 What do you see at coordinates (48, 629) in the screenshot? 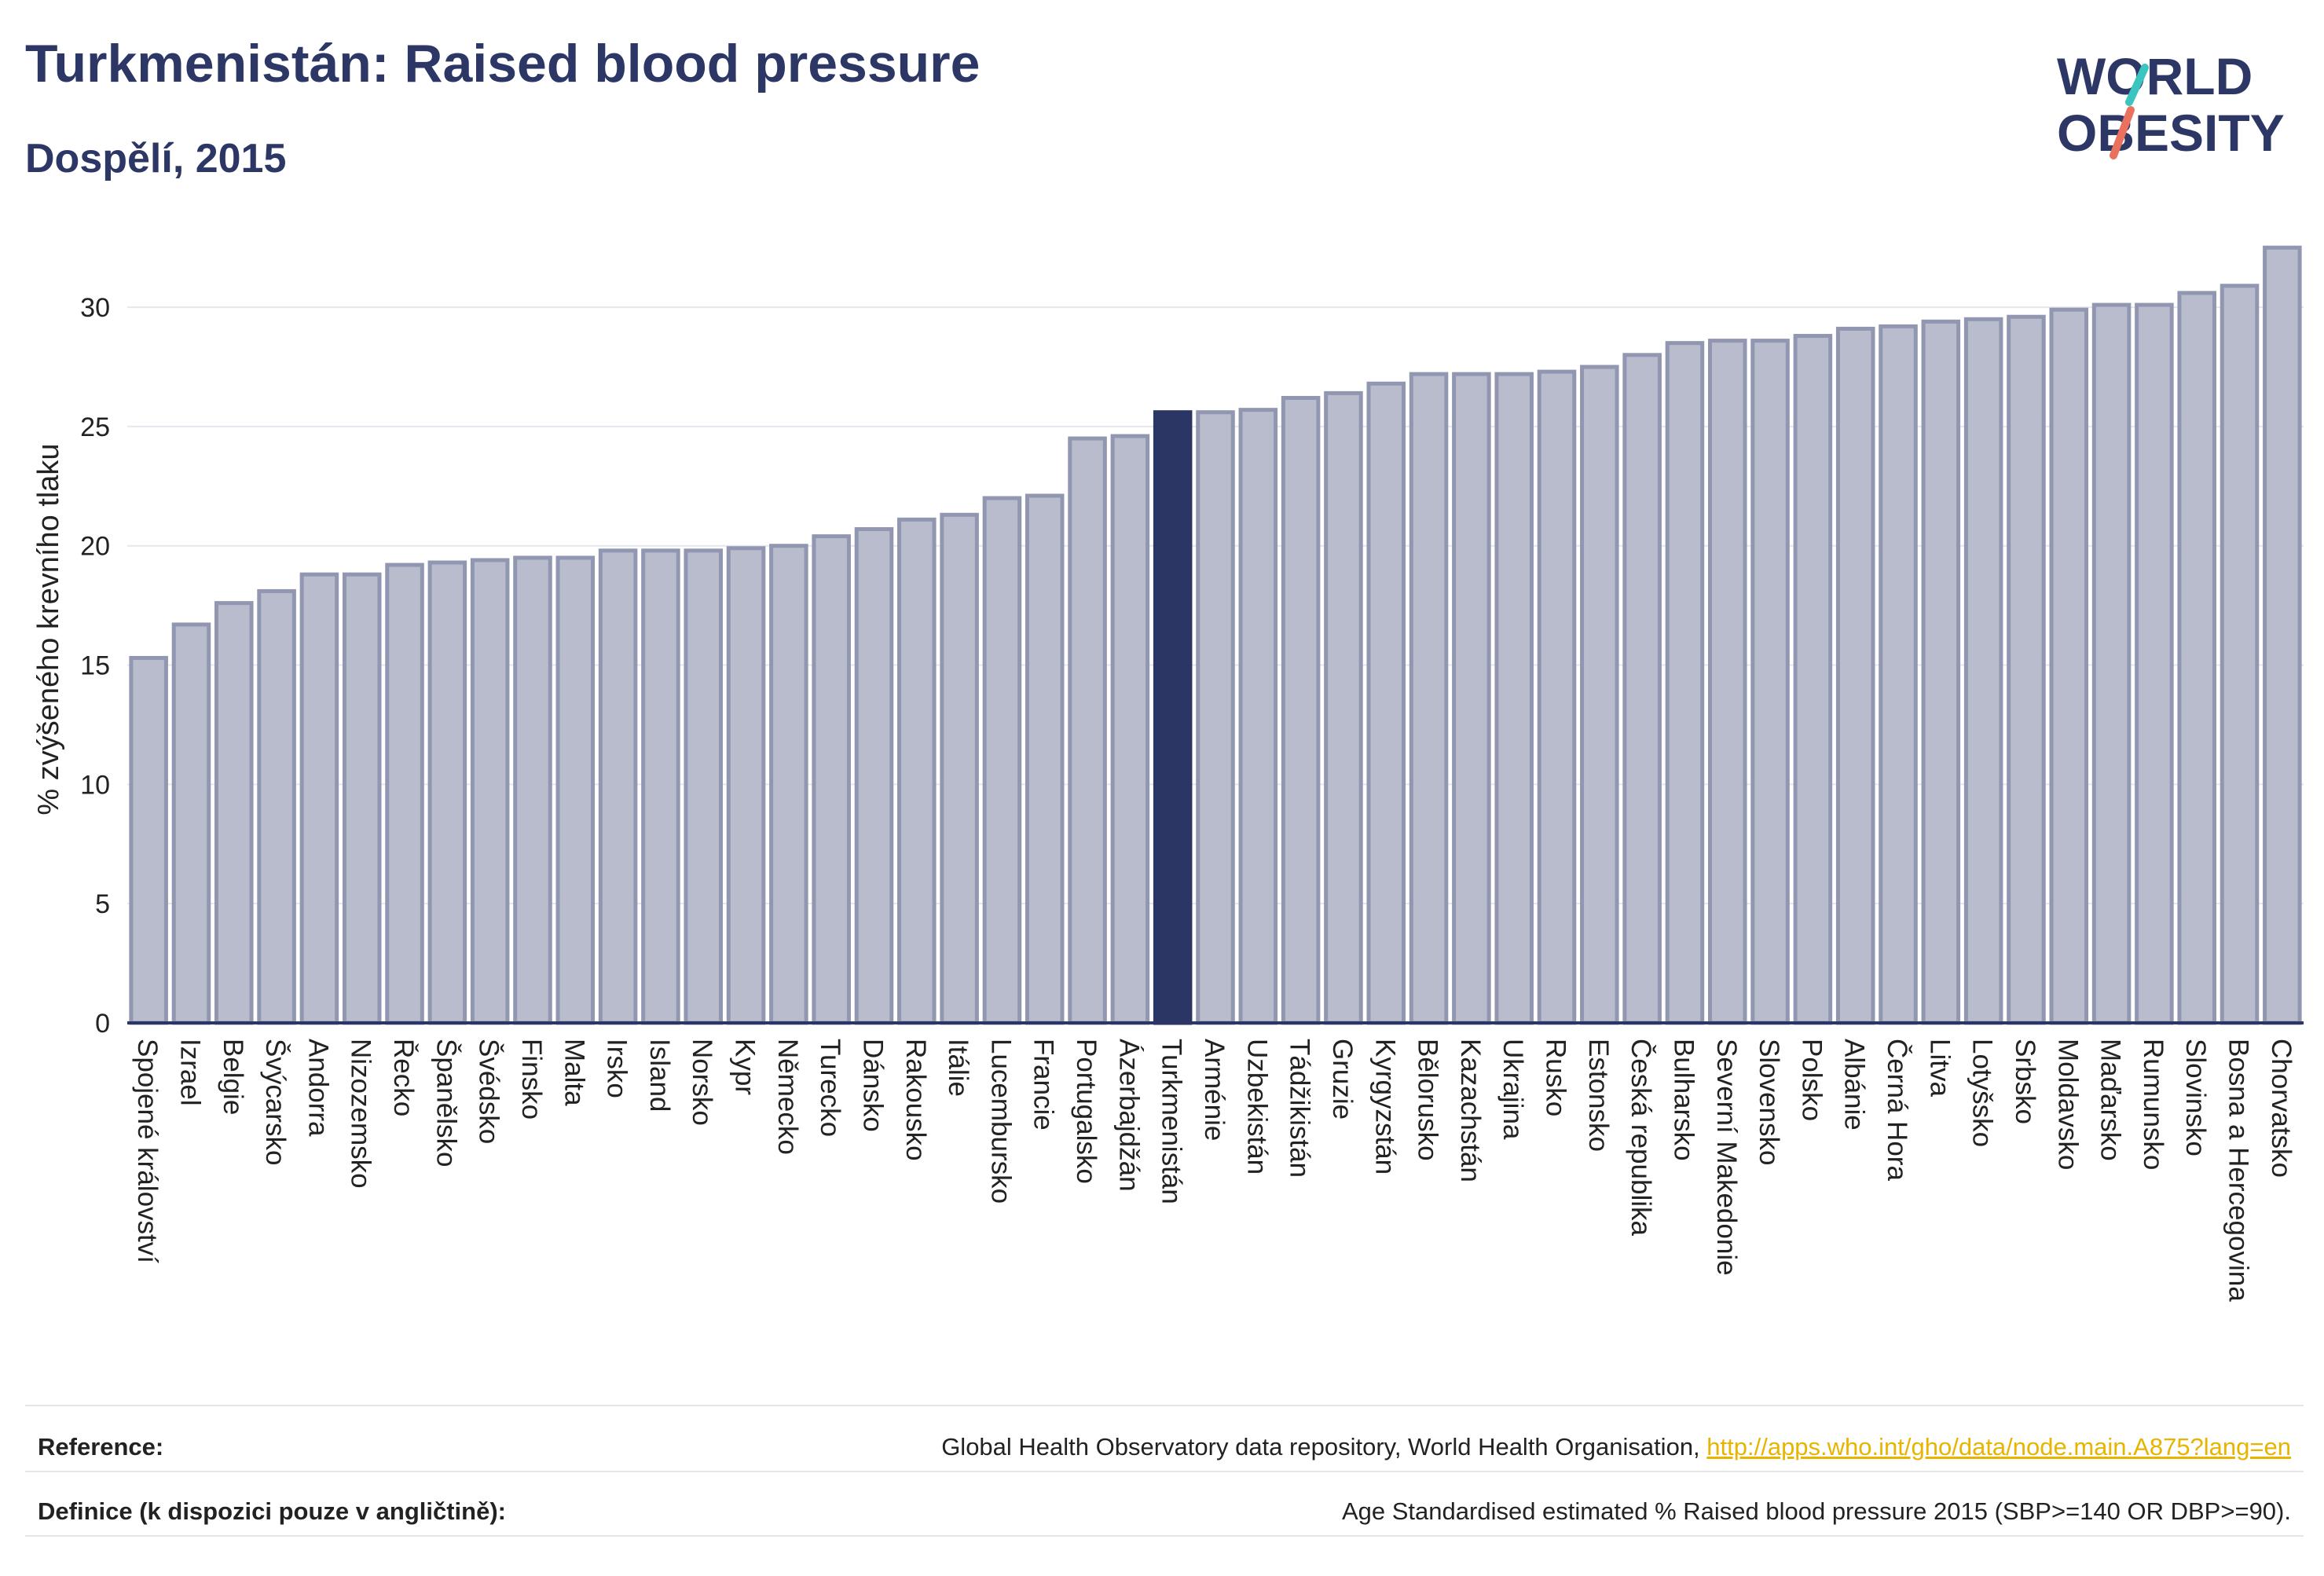
I see `y-axis-label: % zvýšeného krevního tlaku` at bounding box center [48, 629].